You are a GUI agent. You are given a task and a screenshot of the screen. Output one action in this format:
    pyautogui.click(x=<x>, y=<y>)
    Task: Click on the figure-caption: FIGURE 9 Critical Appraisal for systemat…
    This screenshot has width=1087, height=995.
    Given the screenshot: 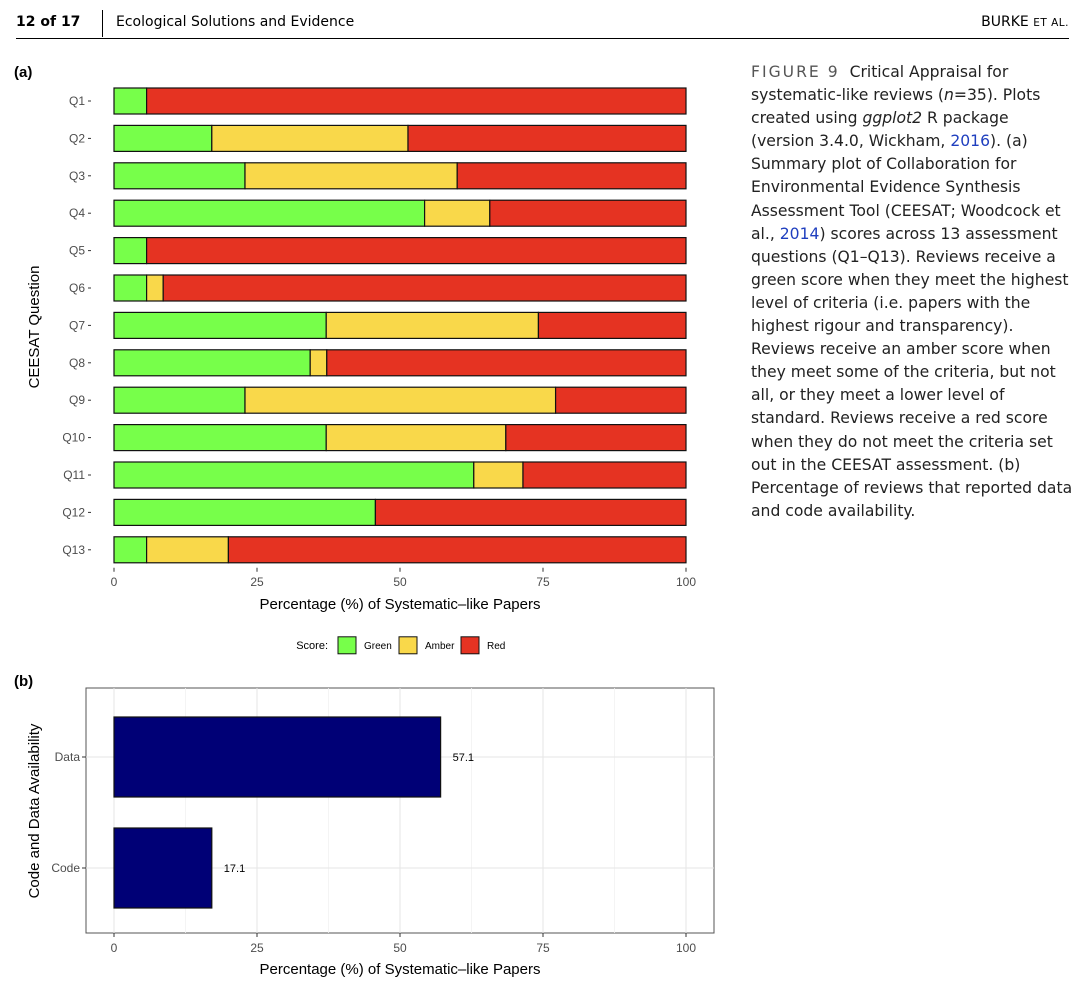 What is the action you would take?
    pyautogui.click(x=912, y=292)
    